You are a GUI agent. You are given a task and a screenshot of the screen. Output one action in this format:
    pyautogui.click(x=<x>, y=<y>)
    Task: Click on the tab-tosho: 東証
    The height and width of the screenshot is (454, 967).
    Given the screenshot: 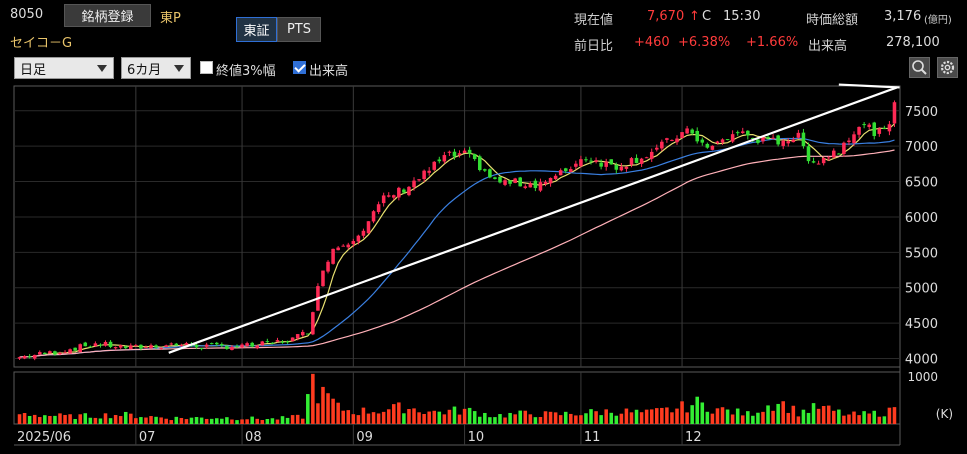 What is the action you would take?
    pyautogui.click(x=256, y=29)
    